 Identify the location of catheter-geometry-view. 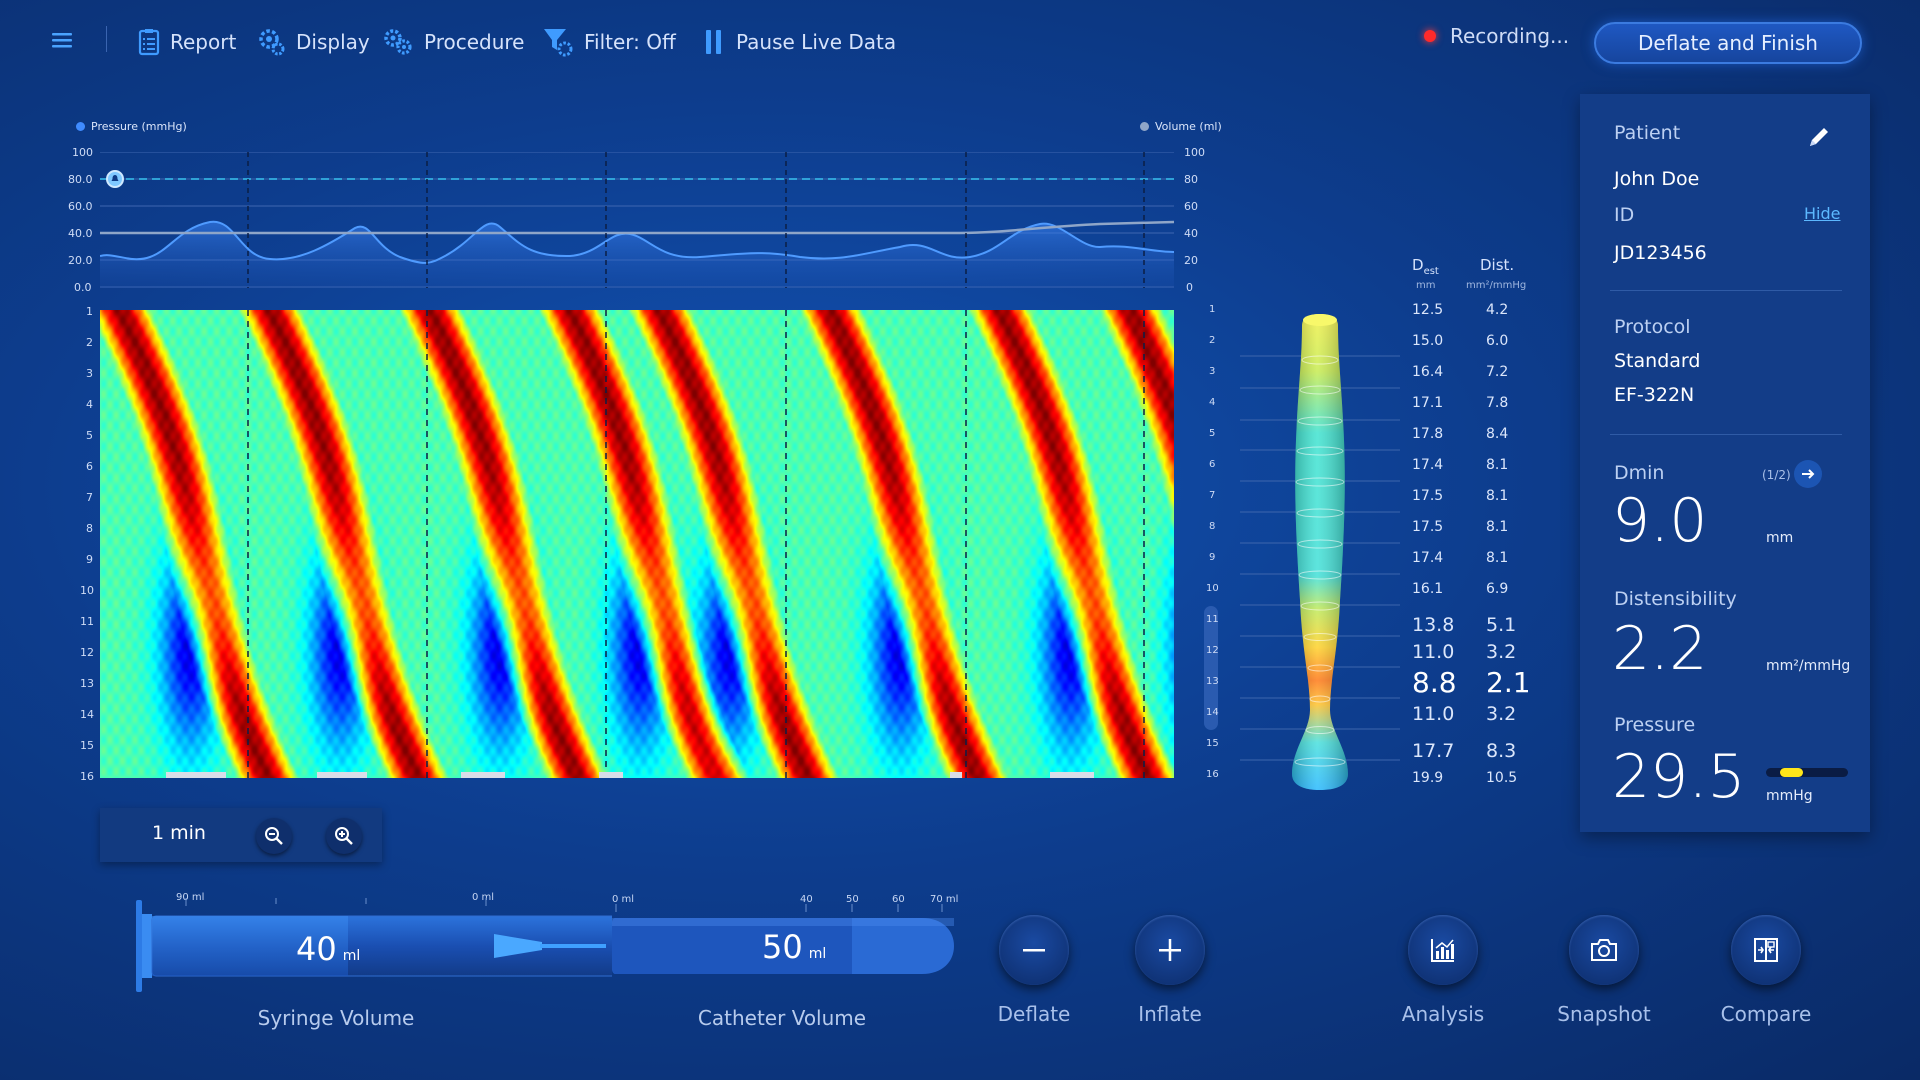
(1320, 552).